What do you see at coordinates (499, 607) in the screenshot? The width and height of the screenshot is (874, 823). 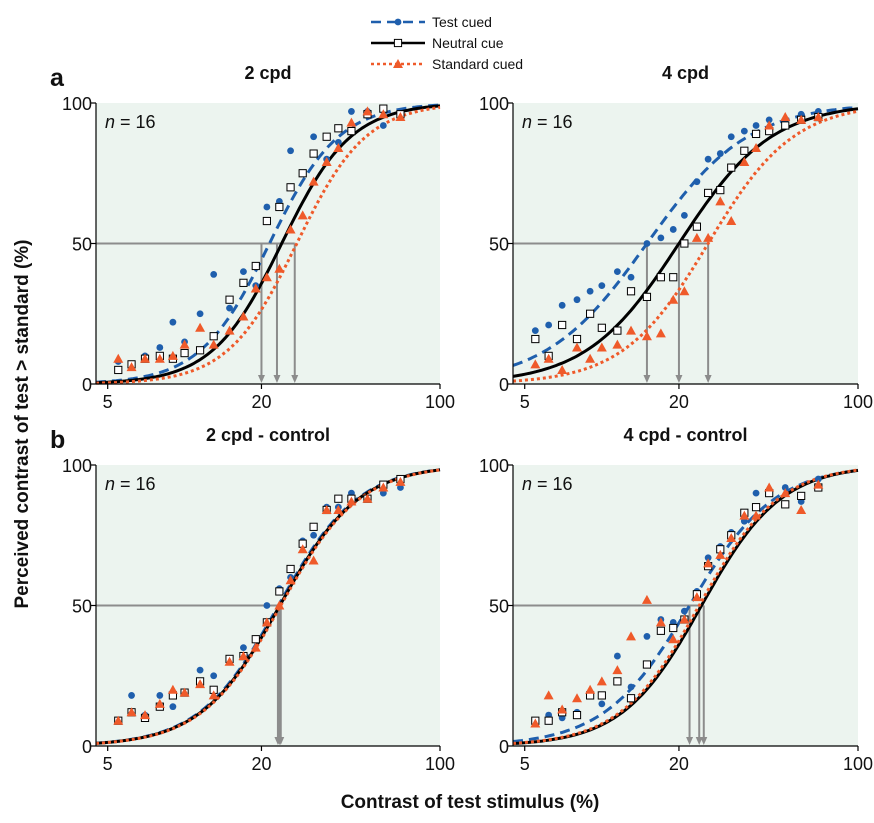 I see `y-tick-label-1: 50` at bounding box center [499, 607].